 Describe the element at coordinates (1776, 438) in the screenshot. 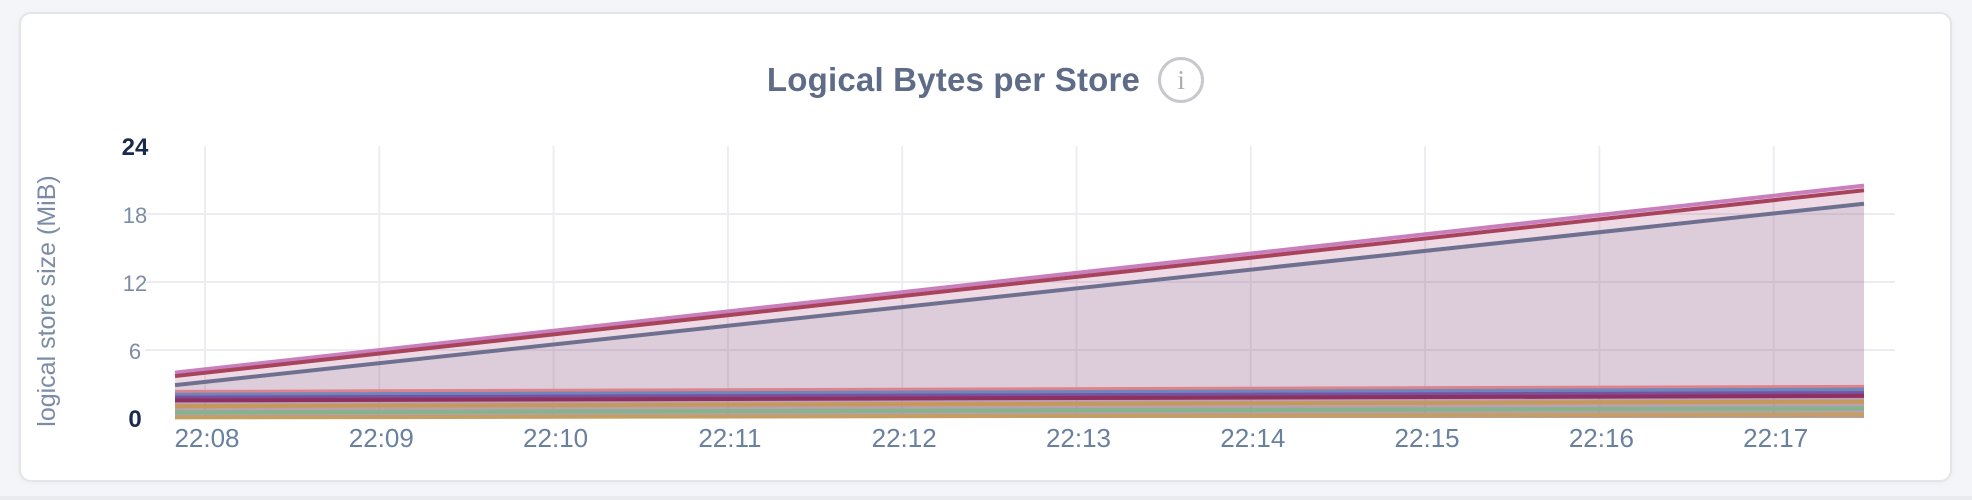

I see `x-tick-label: 22:17` at that location.